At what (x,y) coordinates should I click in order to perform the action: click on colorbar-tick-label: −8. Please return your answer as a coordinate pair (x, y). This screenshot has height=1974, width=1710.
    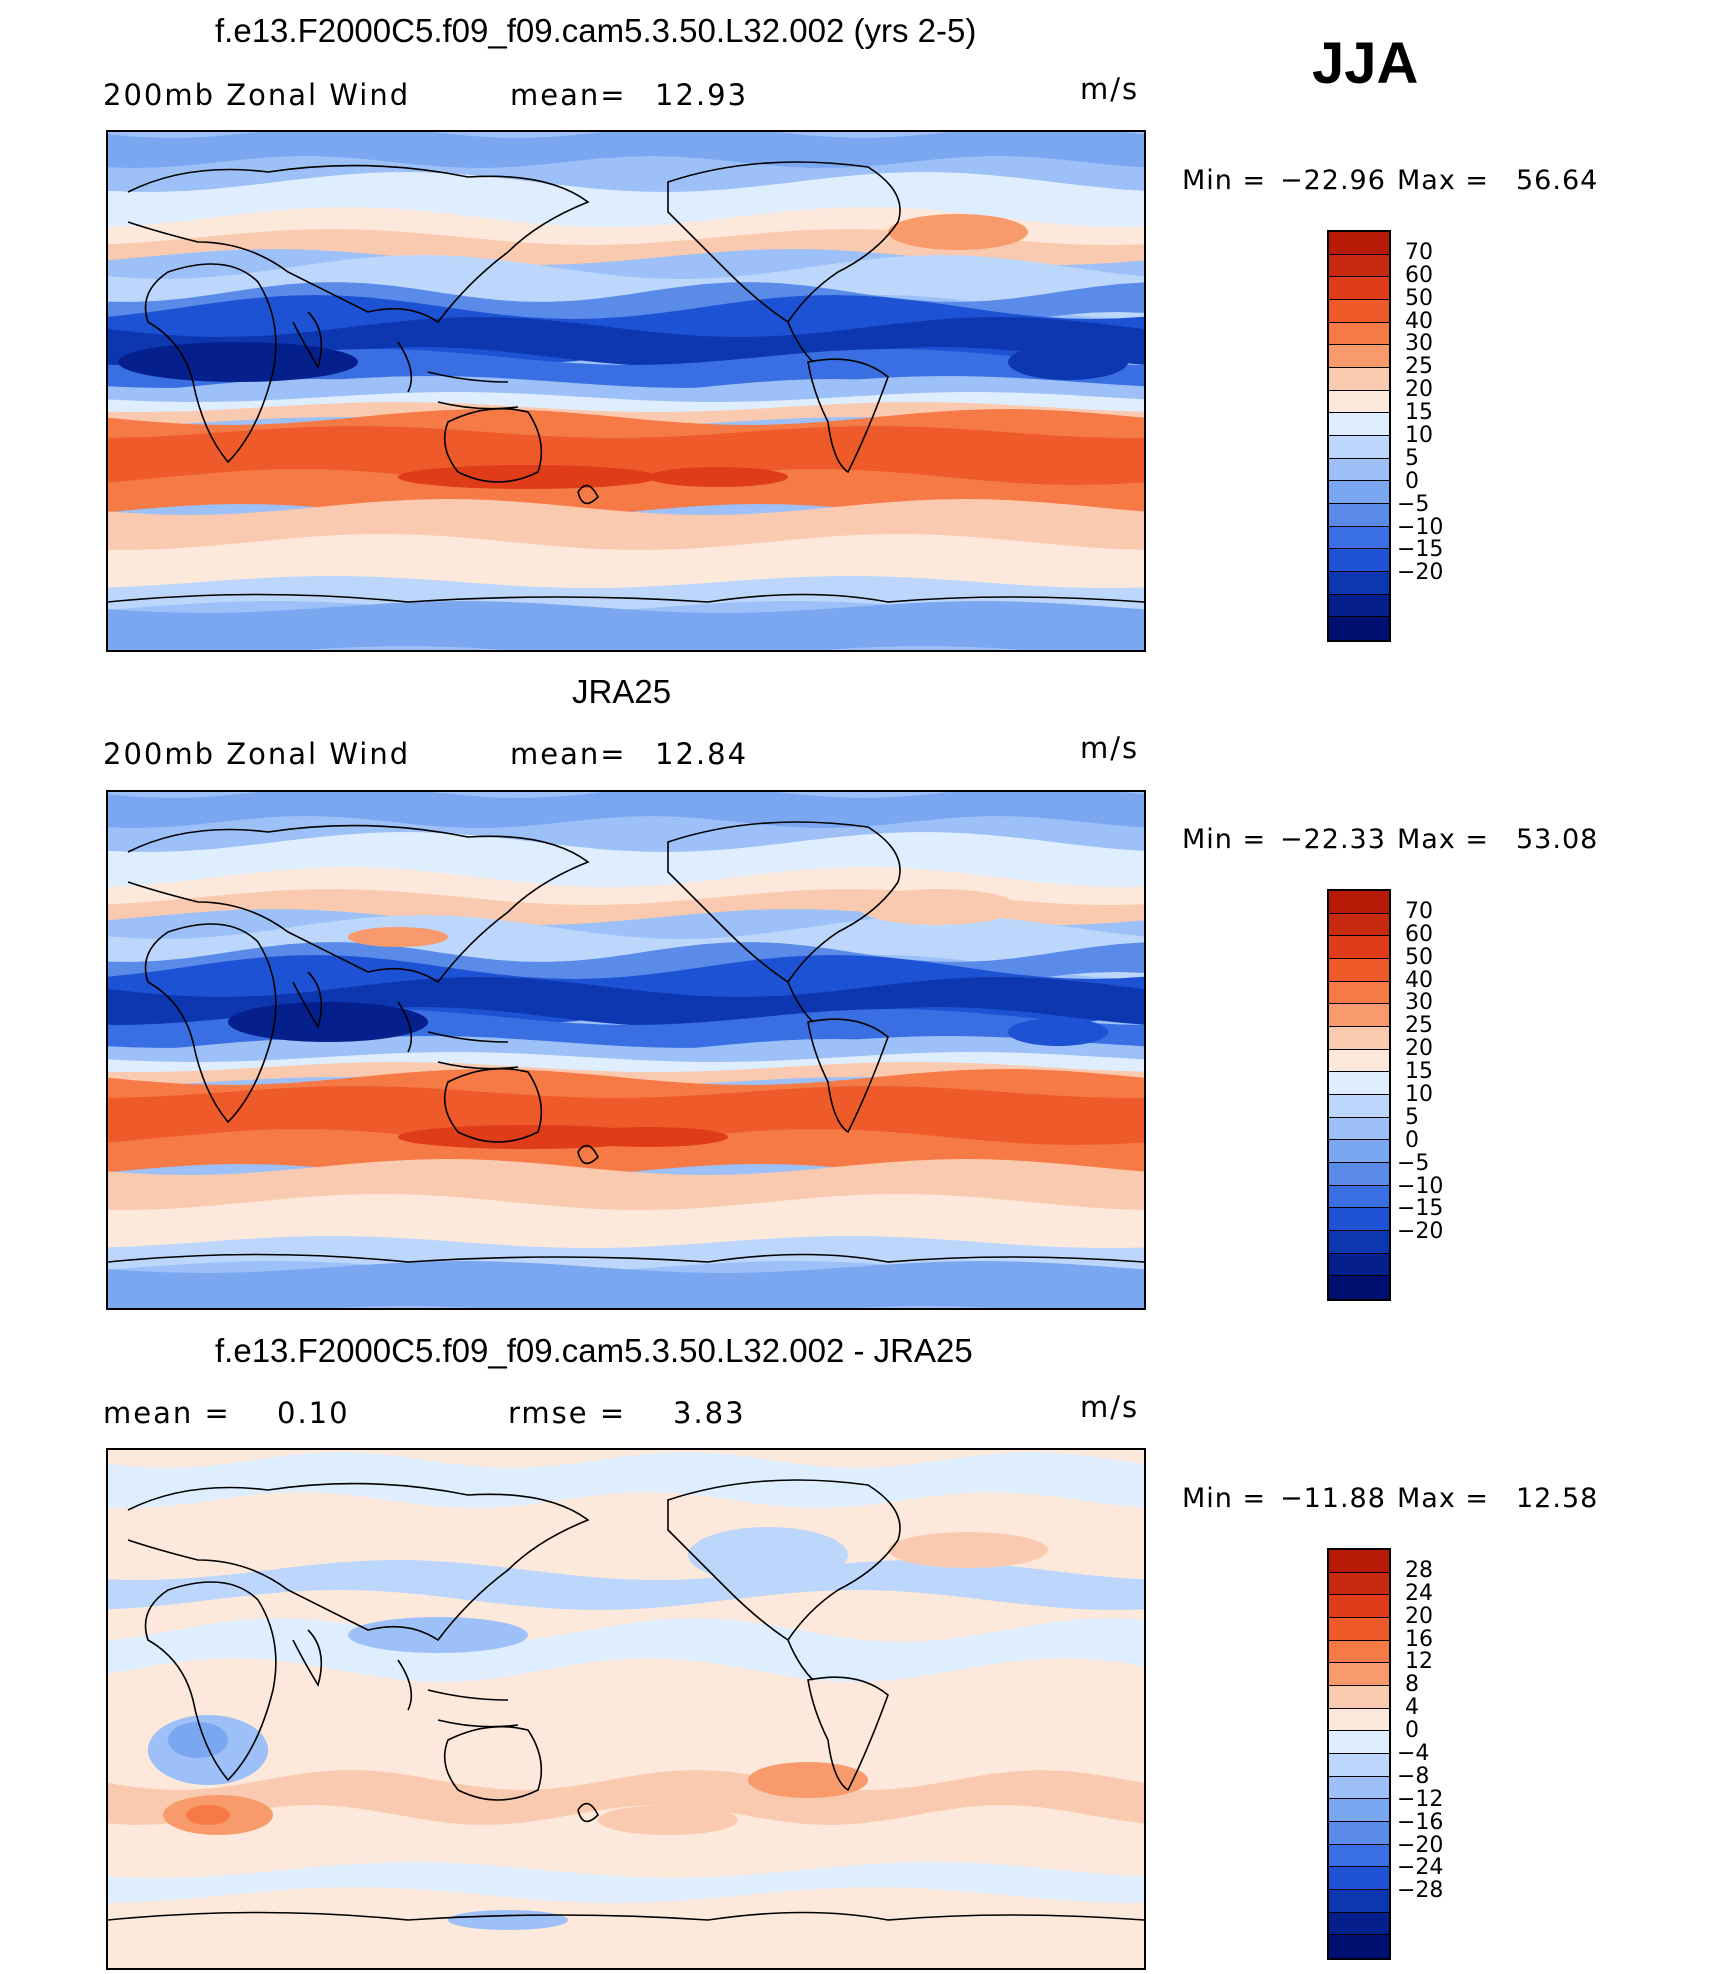
    Looking at the image, I should click on (1413, 1776).